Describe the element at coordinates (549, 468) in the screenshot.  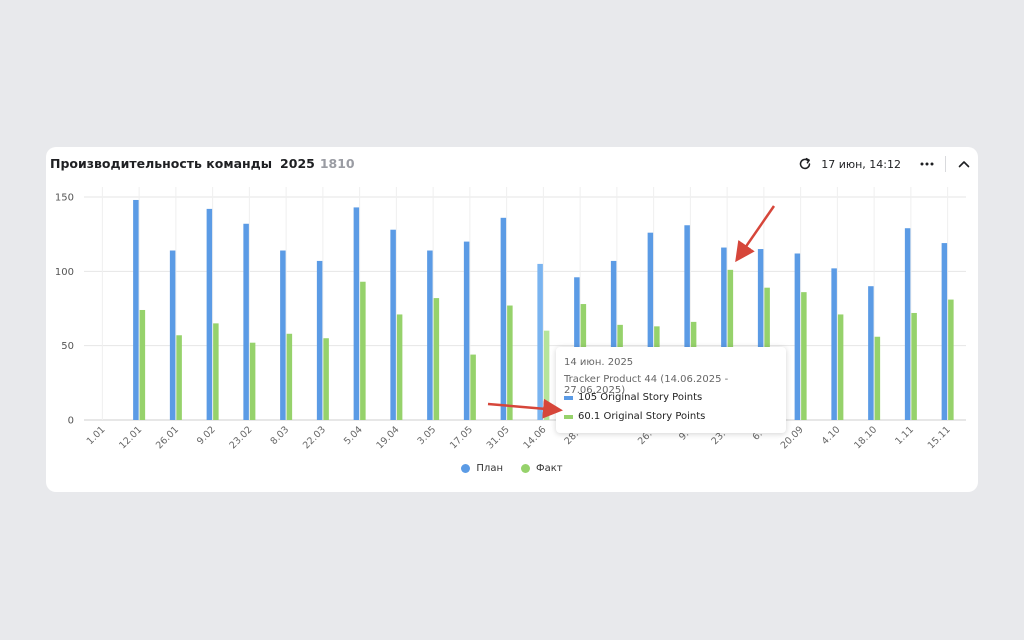
I see `legend-label-fact: Факт` at that location.